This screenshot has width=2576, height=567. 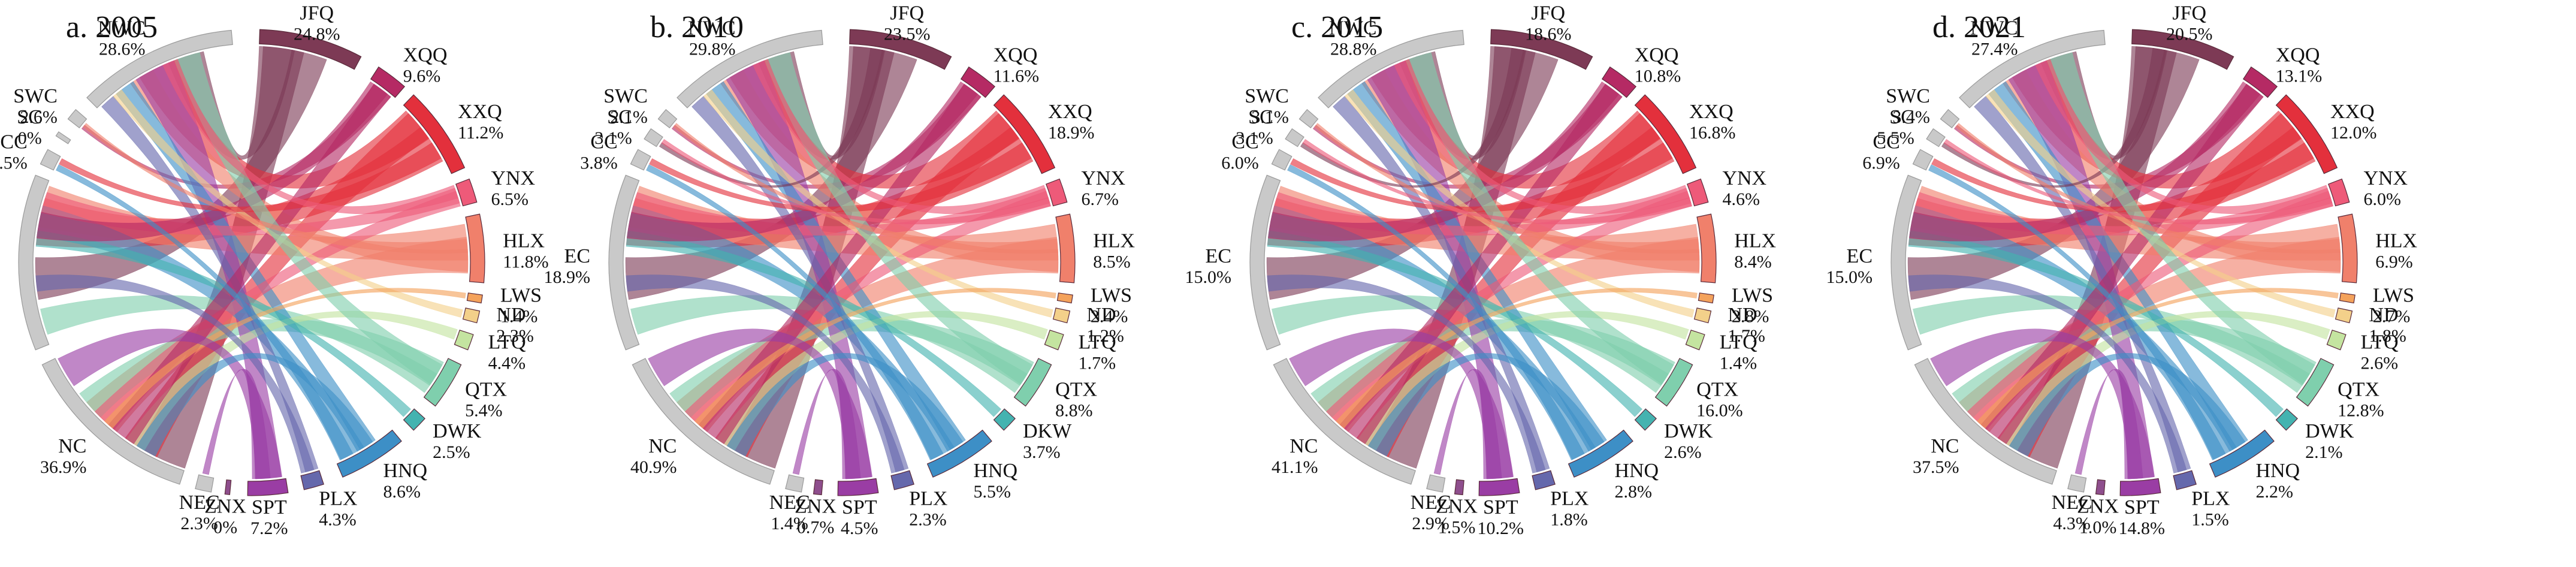 What do you see at coordinates (626, 96) in the screenshot?
I see `region-label-swc: SWC` at bounding box center [626, 96].